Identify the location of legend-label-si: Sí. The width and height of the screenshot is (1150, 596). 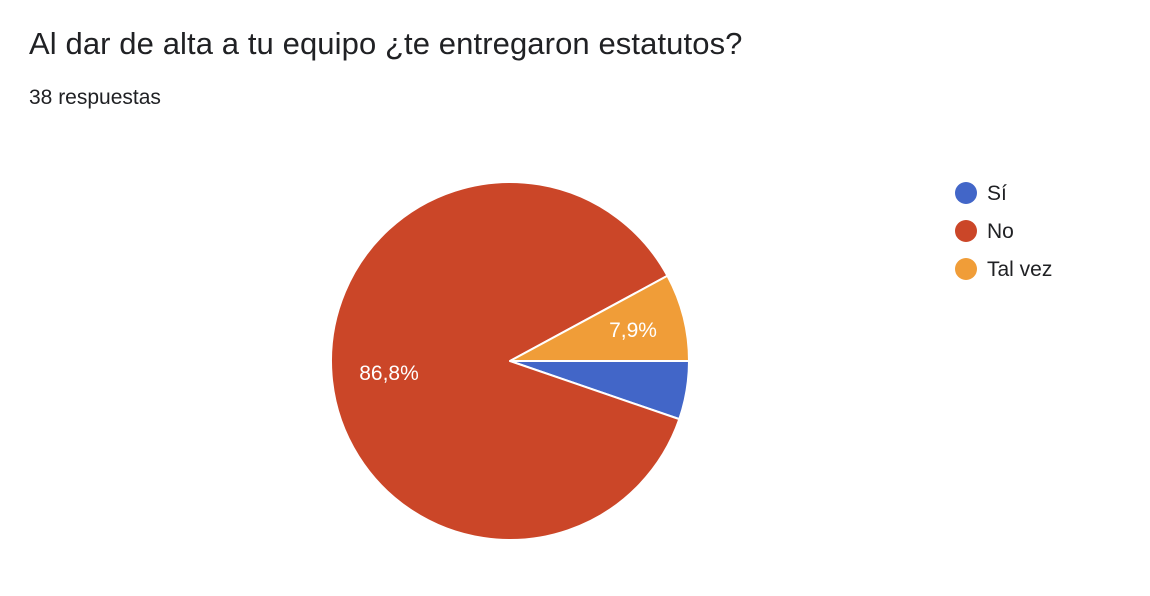
(997, 193).